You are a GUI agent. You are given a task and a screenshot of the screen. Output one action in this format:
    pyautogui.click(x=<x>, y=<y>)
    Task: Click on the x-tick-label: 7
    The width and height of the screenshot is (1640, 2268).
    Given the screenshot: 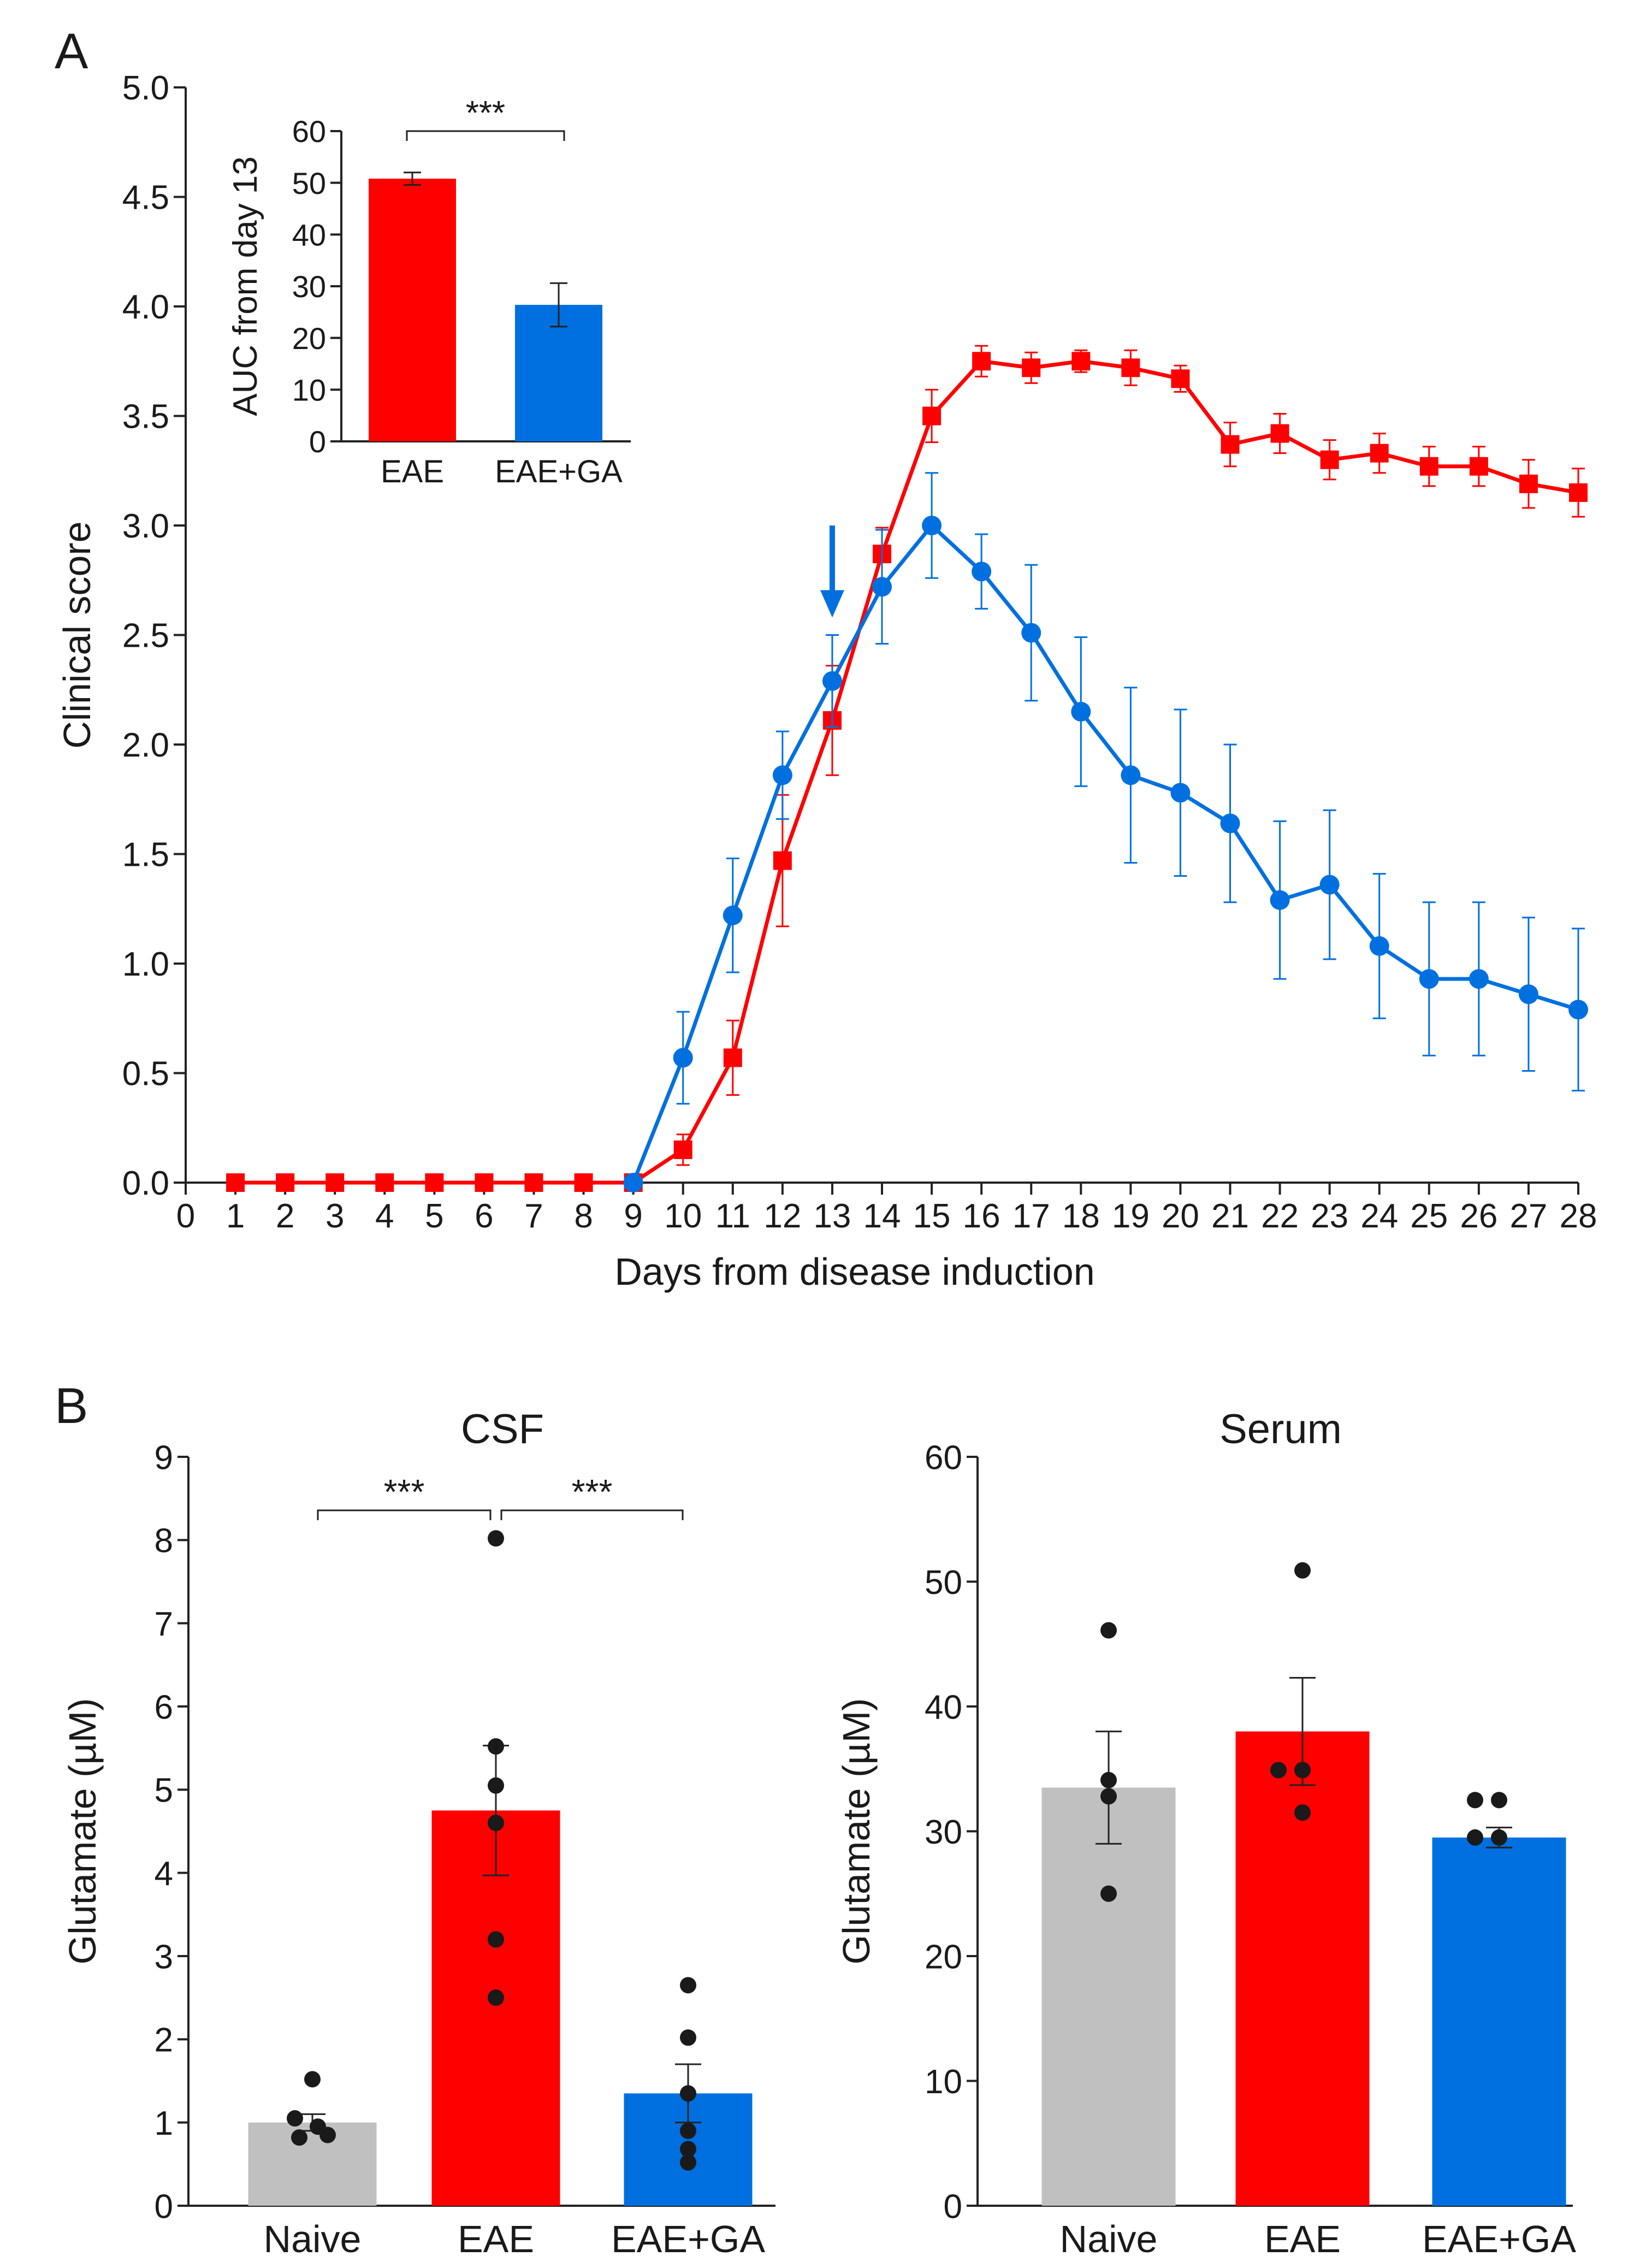 What is the action you would take?
    pyautogui.click(x=533, y=1216)
    